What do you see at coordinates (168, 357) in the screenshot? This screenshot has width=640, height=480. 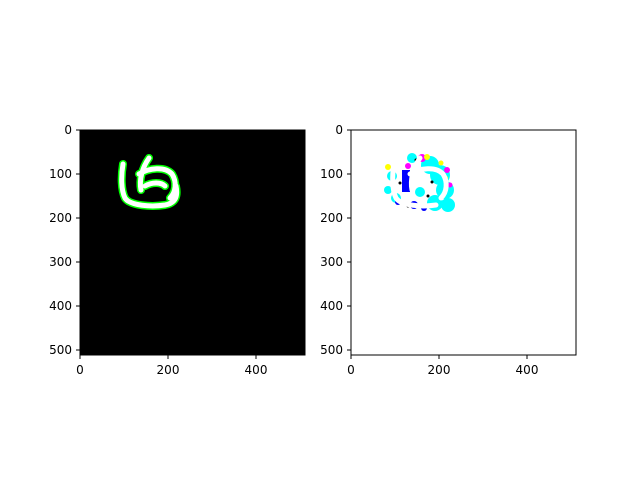 I see `left-x-ticks` at bounding box center [168, 357].